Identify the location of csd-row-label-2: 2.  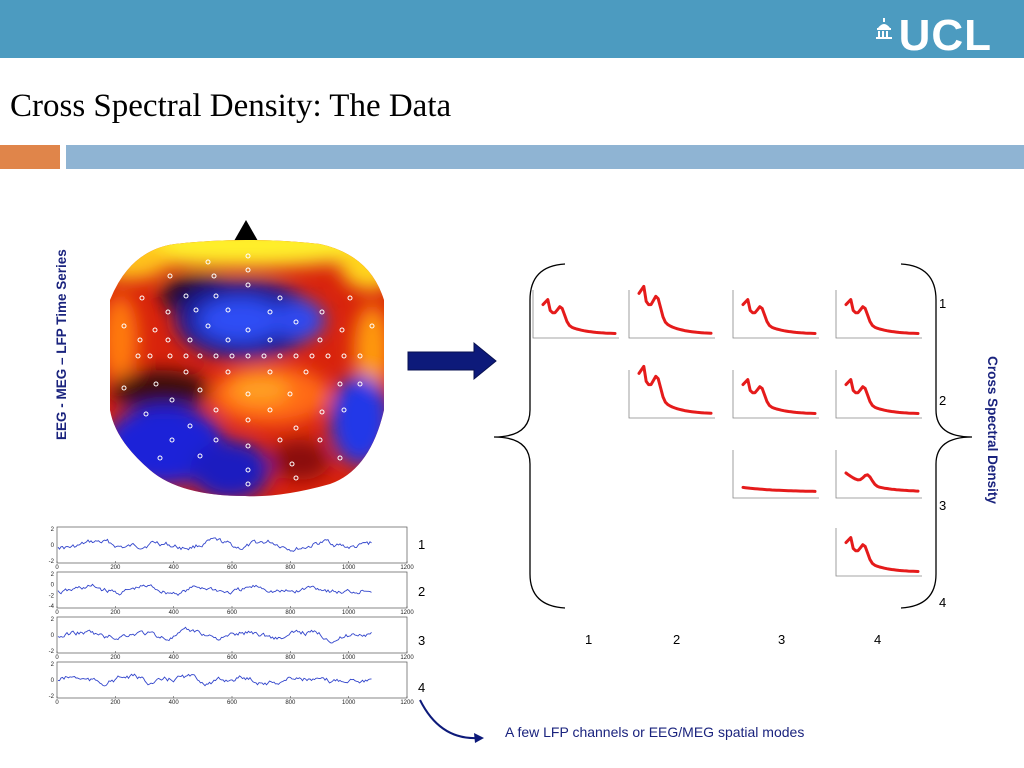
(943, 400).